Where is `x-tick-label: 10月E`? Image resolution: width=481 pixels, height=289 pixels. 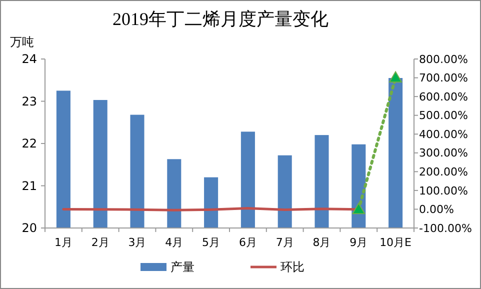
x-tick-label: 10月E is located at coordinates (396, 242).